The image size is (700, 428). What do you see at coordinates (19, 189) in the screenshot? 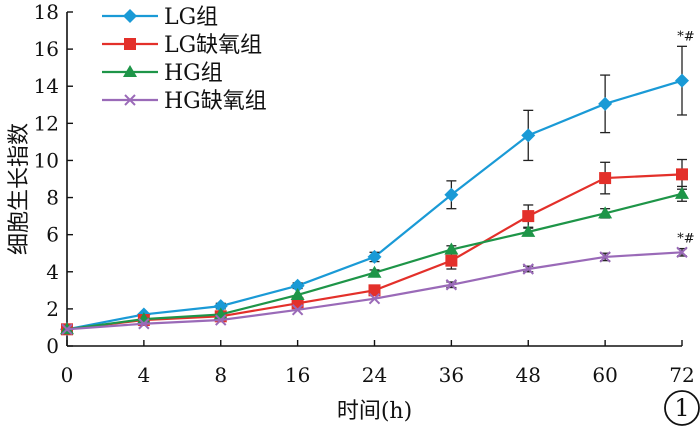
I see `y-axis-title: 细胞生长指数` at bounding box center [19, 189].